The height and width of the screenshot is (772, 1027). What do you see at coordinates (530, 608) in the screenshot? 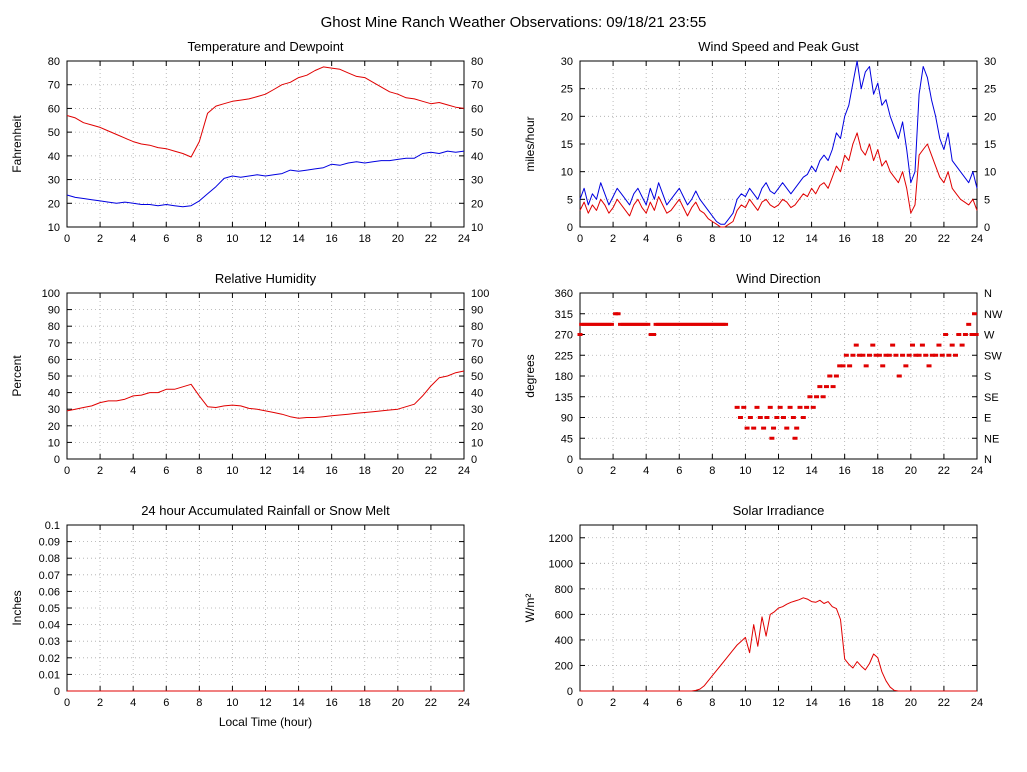
I see `svg-text: W/m²` at bounding box center [530, 608].